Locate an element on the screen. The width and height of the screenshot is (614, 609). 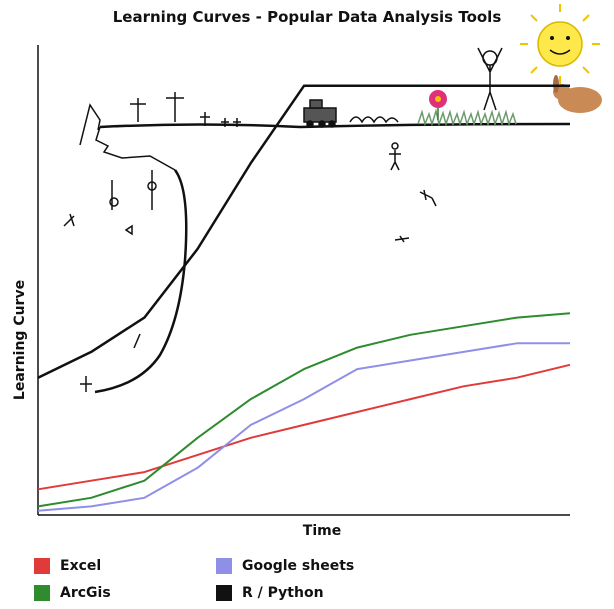
train-icon is located at coordinates (320, 113).